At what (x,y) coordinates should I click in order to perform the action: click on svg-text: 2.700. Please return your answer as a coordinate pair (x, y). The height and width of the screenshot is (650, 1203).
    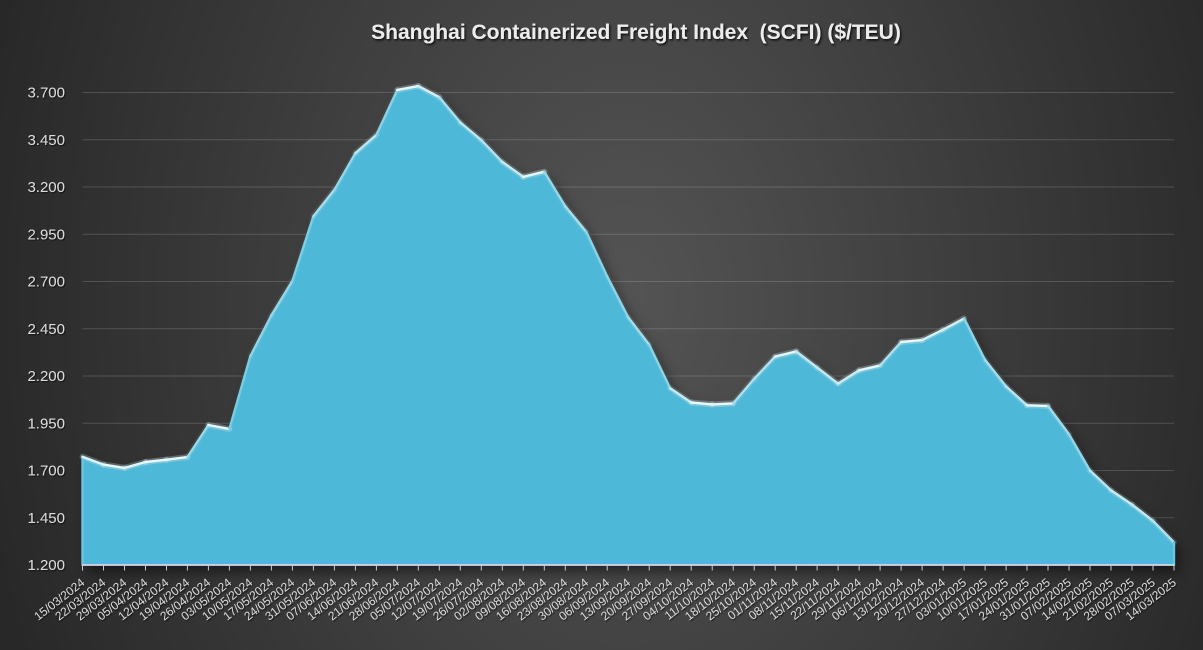
    Looking at the image, I should click on (46, 282).